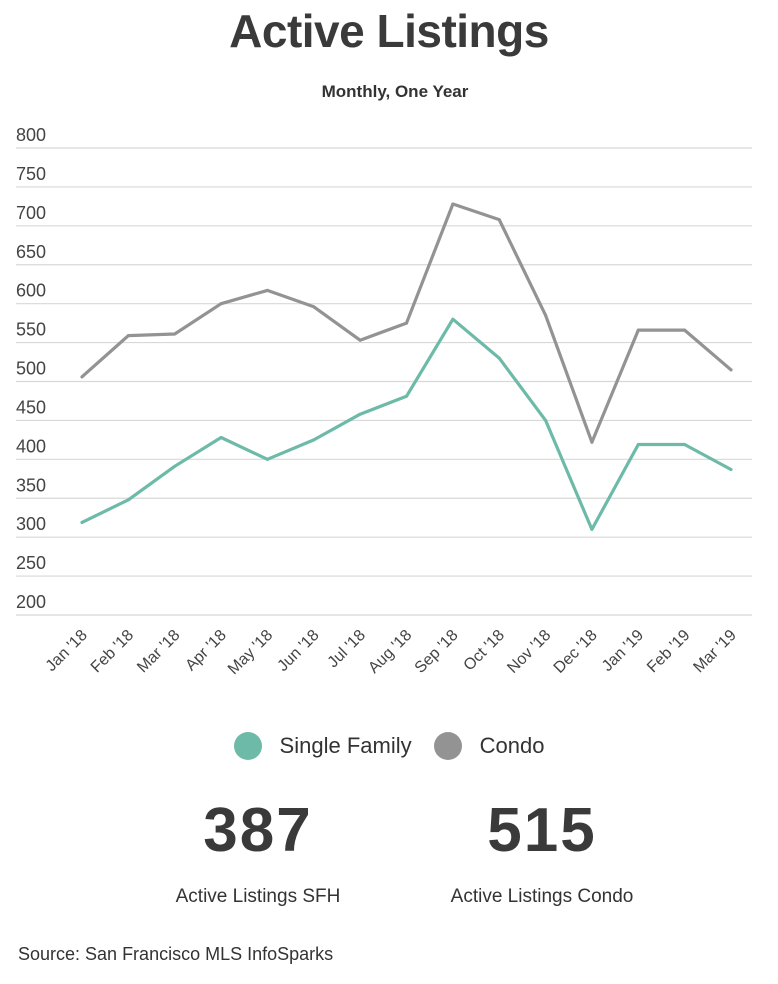 The height and width of the screenshot is (984, 778). What do you see at coordinates (31, 330) in the screenshot?
I see `y-tick-label: 550` at bounding box center [31, 330].